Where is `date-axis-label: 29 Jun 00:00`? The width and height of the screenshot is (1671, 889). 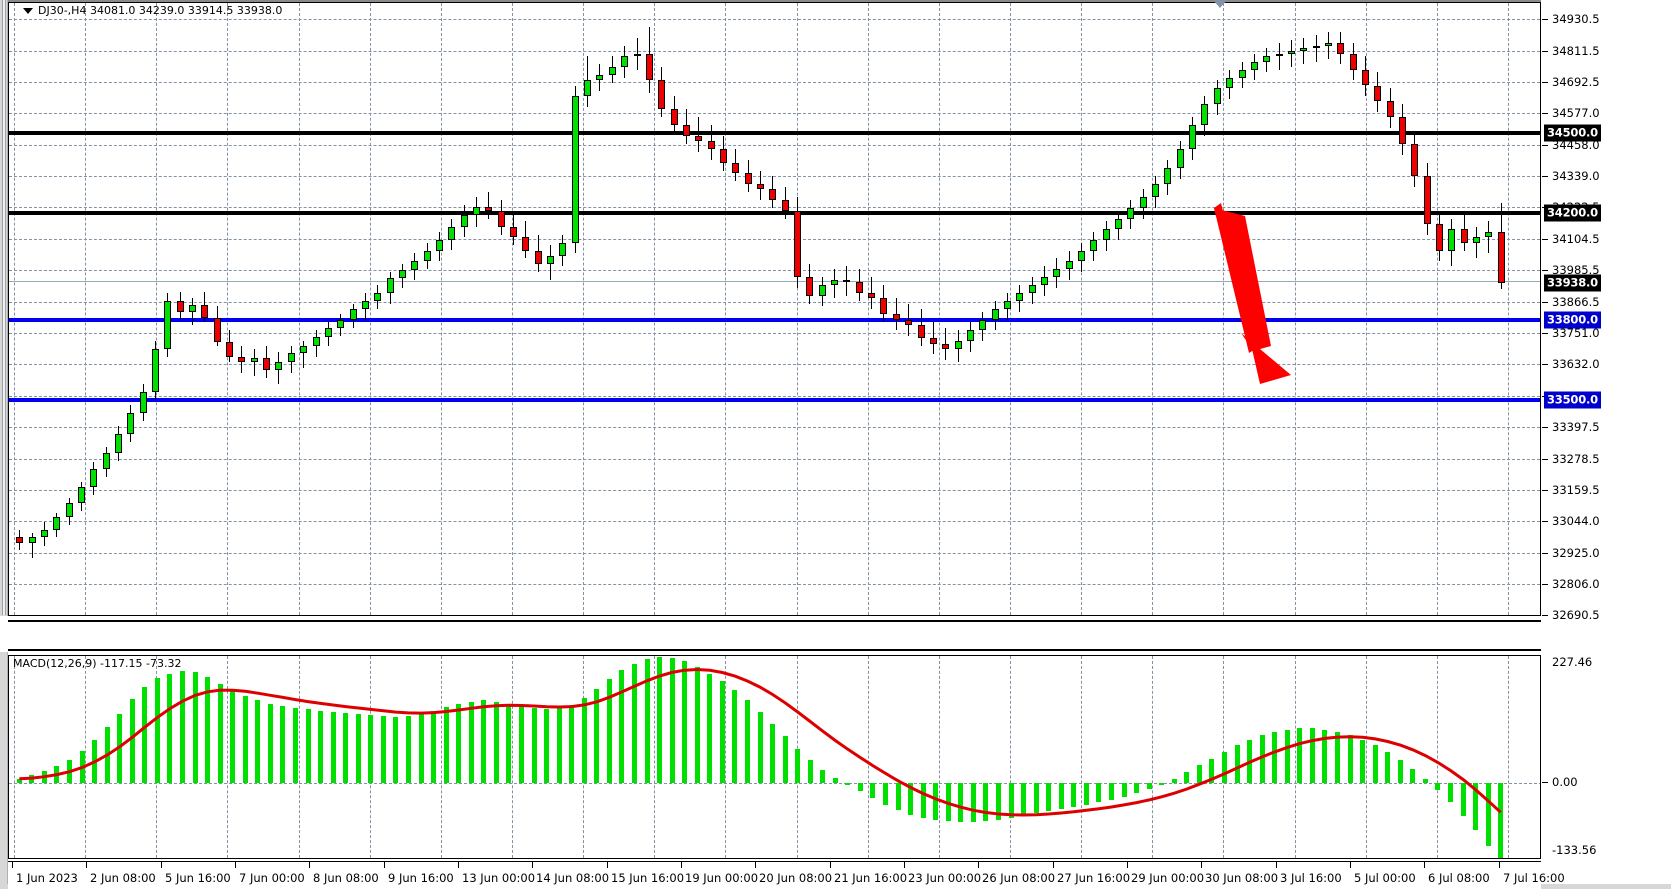 date-axis-label: 29 Jun 00:00 is located at coordinates (1168, 878).